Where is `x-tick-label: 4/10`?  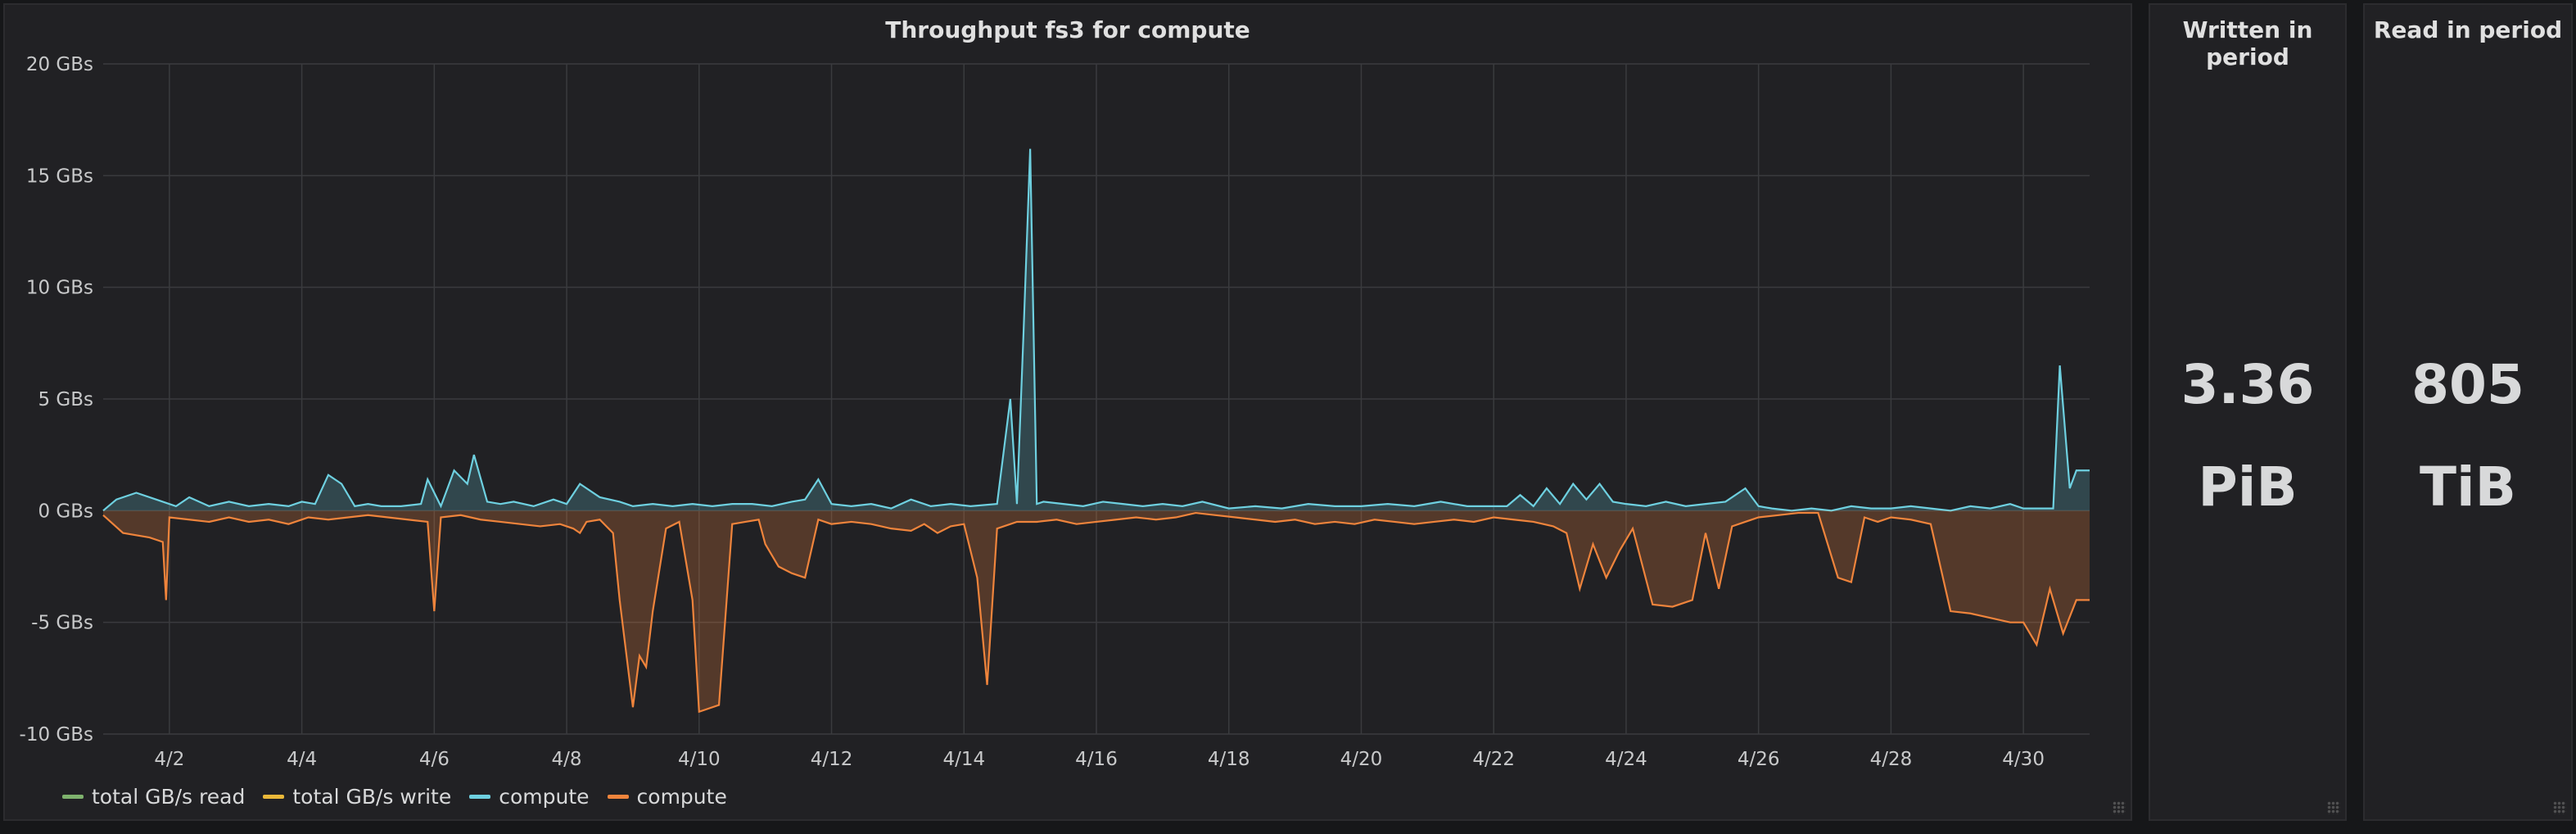
x-tick-label: 4/10 is located at coordinates (699, 759).